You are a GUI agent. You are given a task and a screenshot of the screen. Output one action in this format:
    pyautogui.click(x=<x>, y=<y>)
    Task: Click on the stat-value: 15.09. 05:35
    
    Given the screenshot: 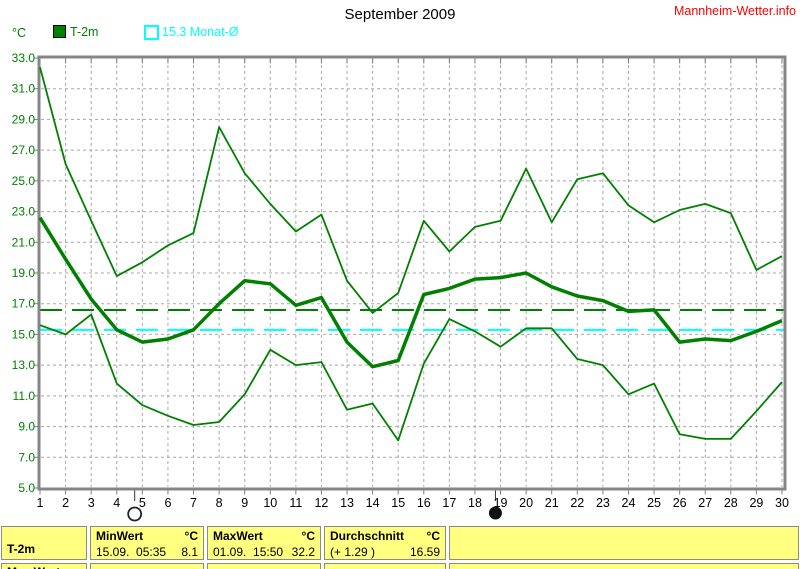 What is the action you would take?
    pyautogui.click(x=131, y=552)
    